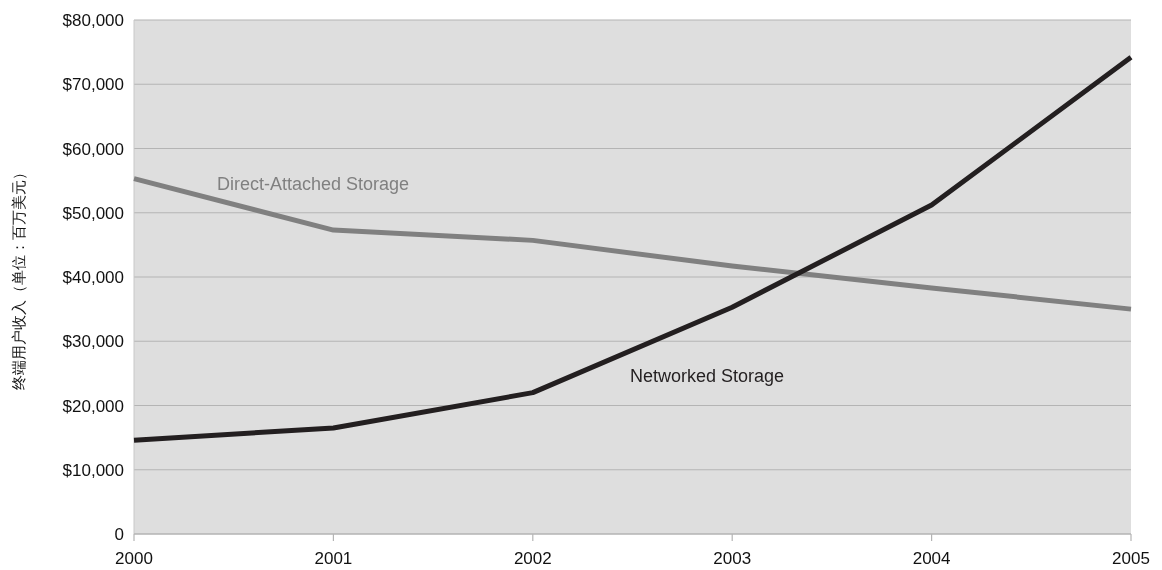  Describe the element at coordinates (707, 376) in the screenshot. I see `series-label: Networked Storage` at that location.